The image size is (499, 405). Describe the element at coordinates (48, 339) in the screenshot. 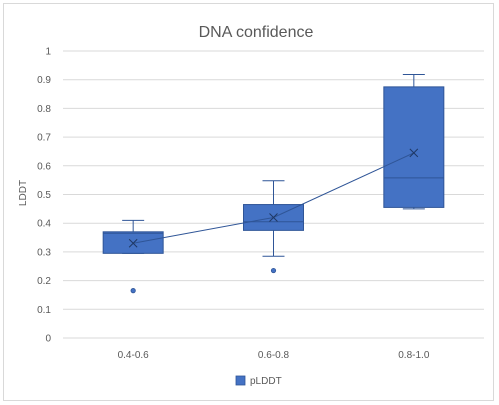

I see `y-tick-label: 0` at that location.